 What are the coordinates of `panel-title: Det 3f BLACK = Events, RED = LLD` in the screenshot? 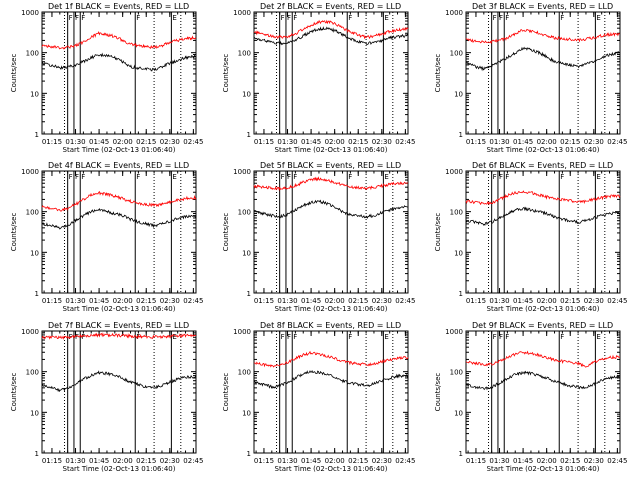 It's located at (542, 6).